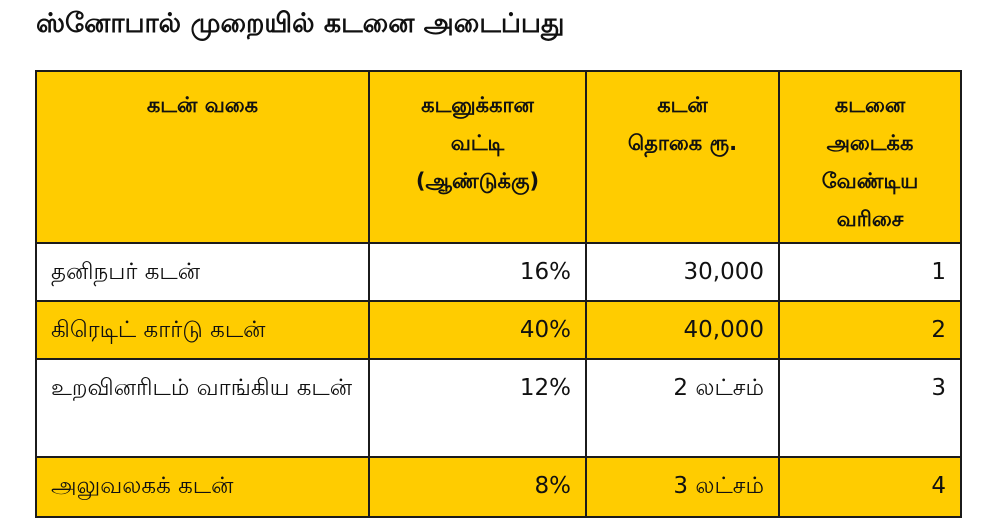  I want to click on table-row: கிரெடிட் கார்டு கடன் 40% 40,000 2, so click(498, 330).